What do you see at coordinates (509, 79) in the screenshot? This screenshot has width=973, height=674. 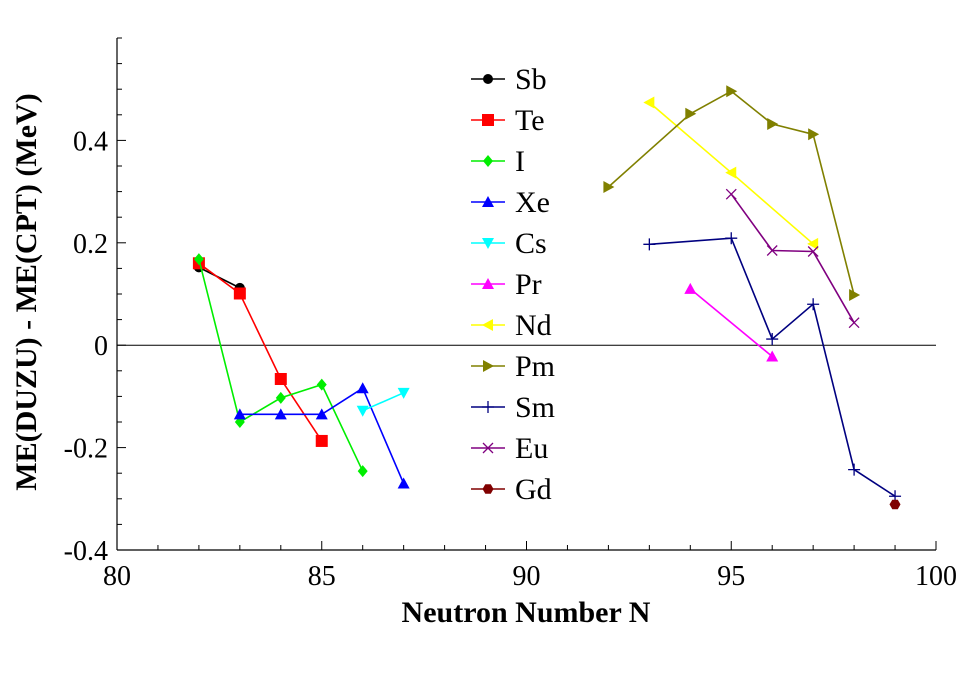 I see `legend-item-sb: Sb` at bounding box center [509, 79].